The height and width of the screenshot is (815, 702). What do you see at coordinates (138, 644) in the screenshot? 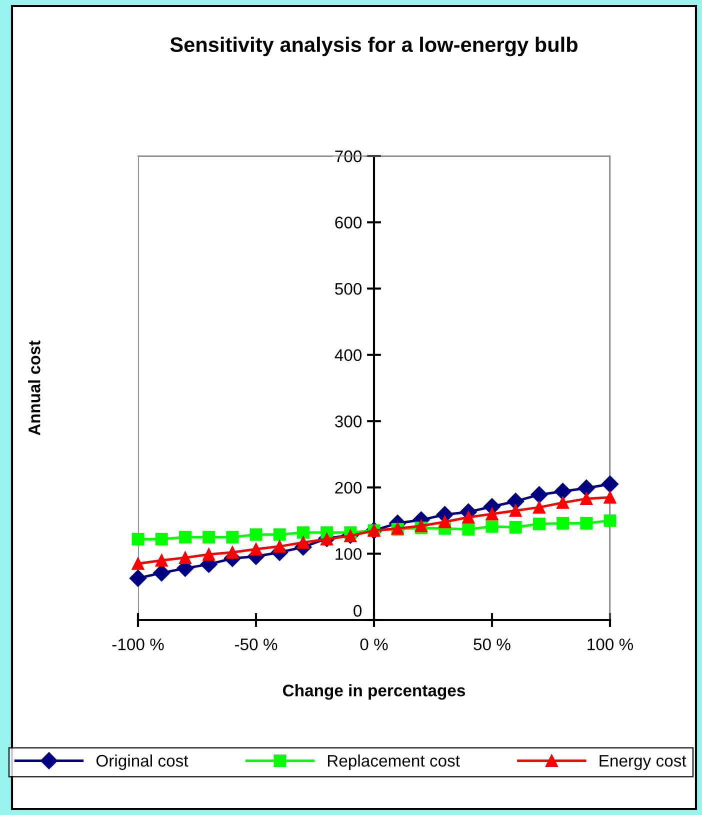
I see `x-tick-label: -100 %` at bounding box center [138, 644].